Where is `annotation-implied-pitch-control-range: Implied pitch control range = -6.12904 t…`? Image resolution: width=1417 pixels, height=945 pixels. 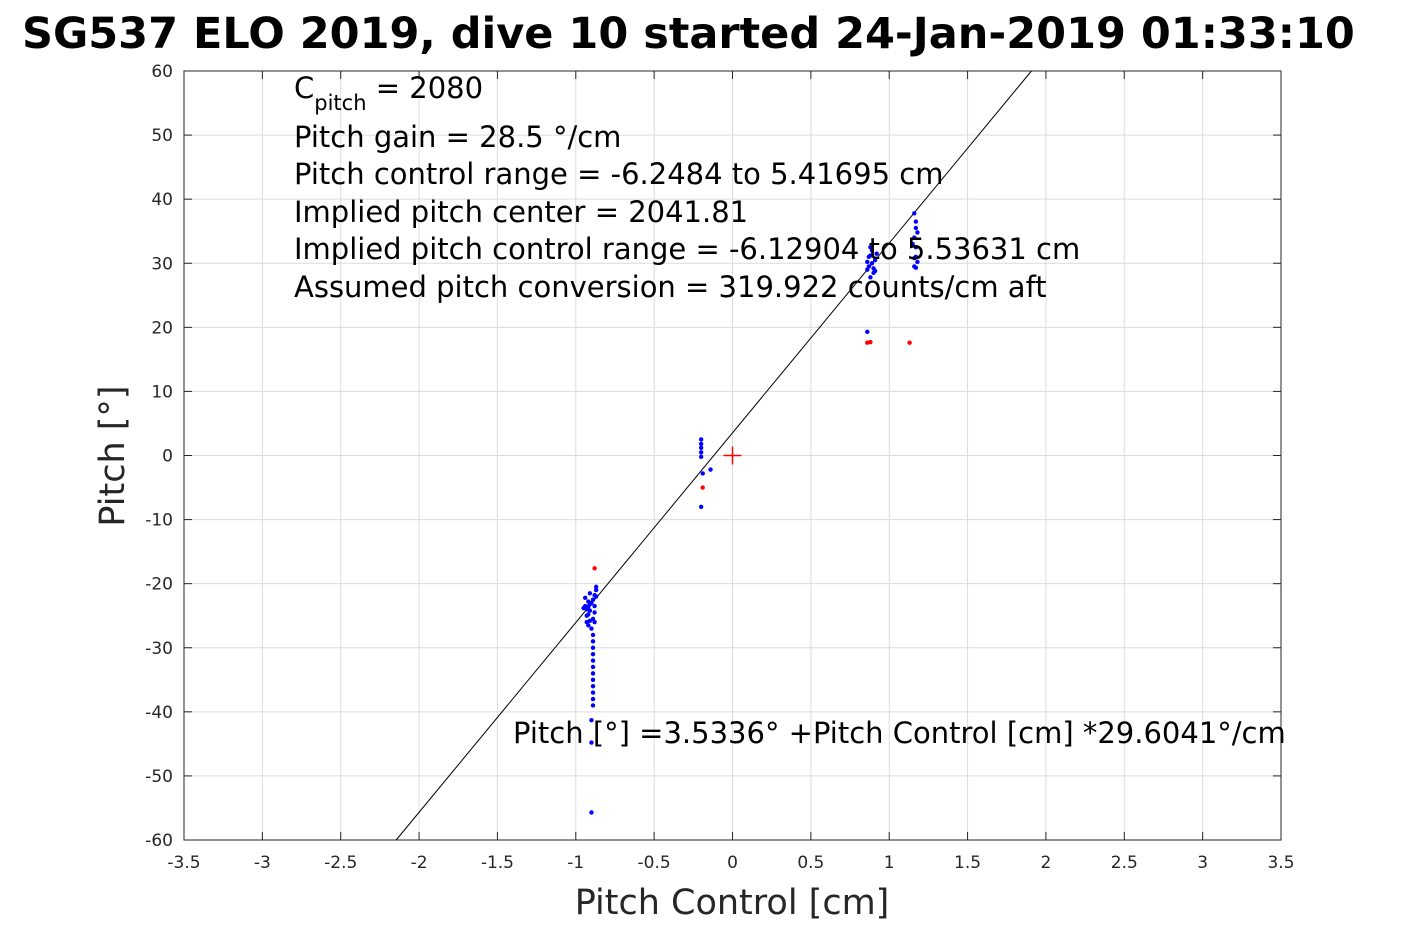
annotation-implied-pitch-control-range: Implied pitch control range = -6.12904 t… is located at coordinates (687, 249).